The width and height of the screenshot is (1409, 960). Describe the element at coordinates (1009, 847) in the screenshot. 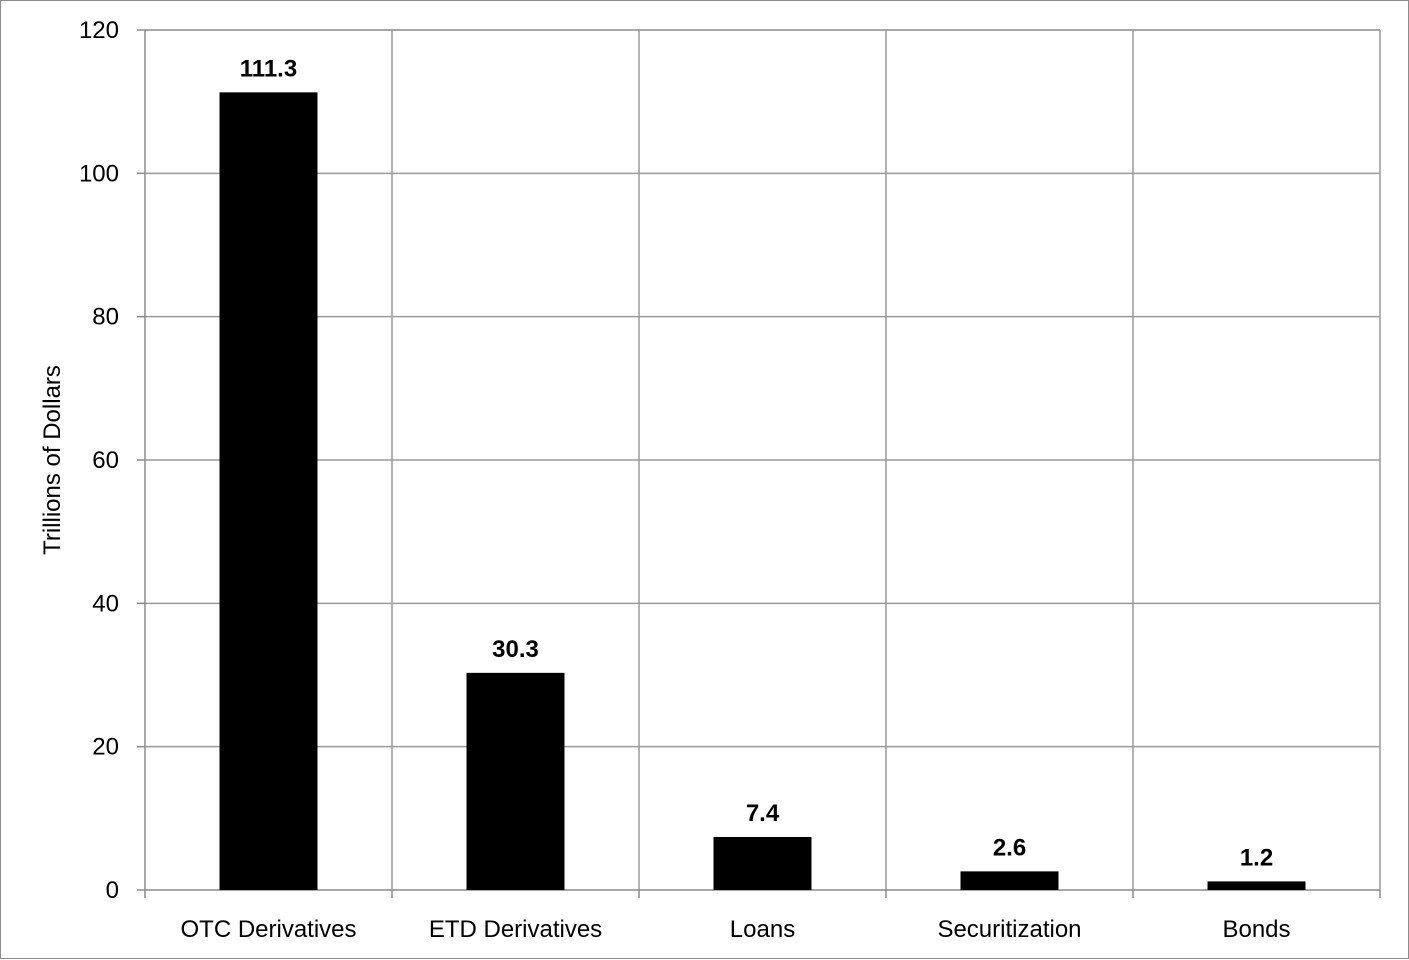

I see `data-label: 2.6` at that location.